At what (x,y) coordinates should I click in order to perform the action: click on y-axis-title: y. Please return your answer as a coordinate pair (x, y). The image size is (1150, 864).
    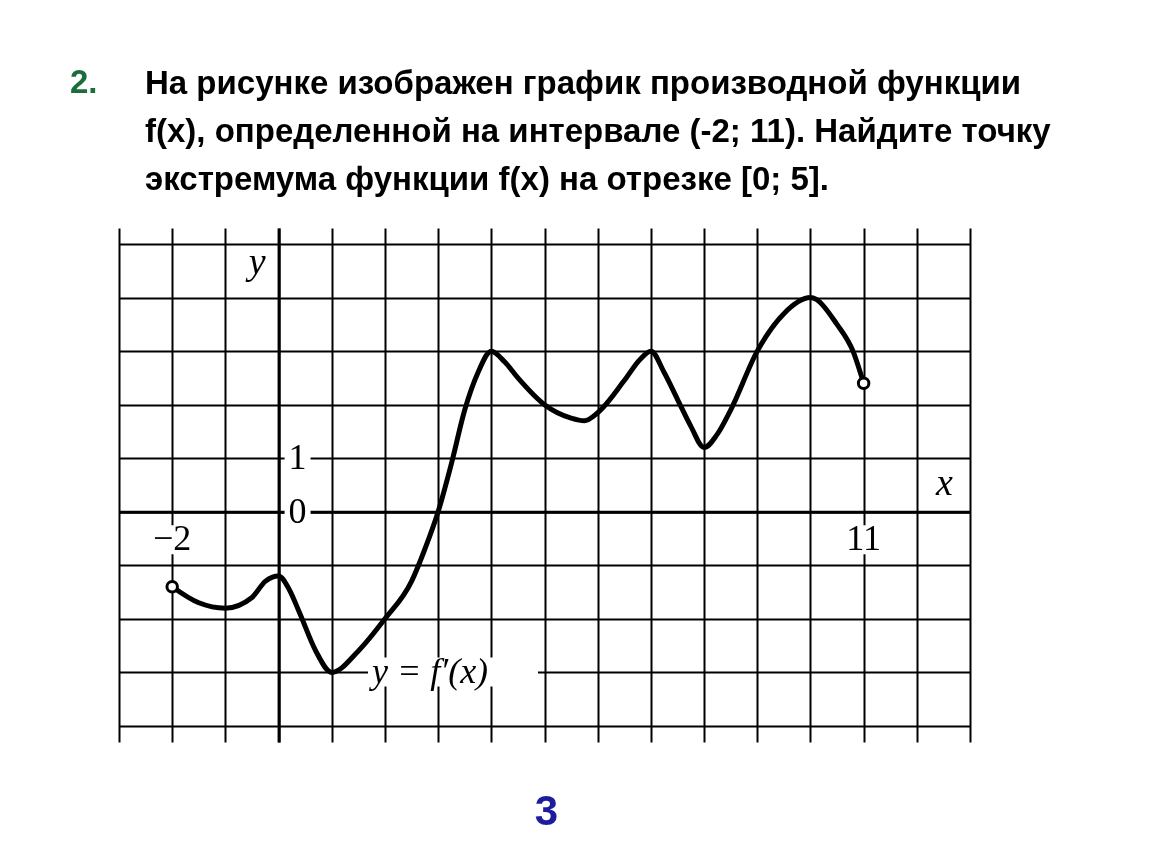
    Looking at the image, I should click on (255, 260).